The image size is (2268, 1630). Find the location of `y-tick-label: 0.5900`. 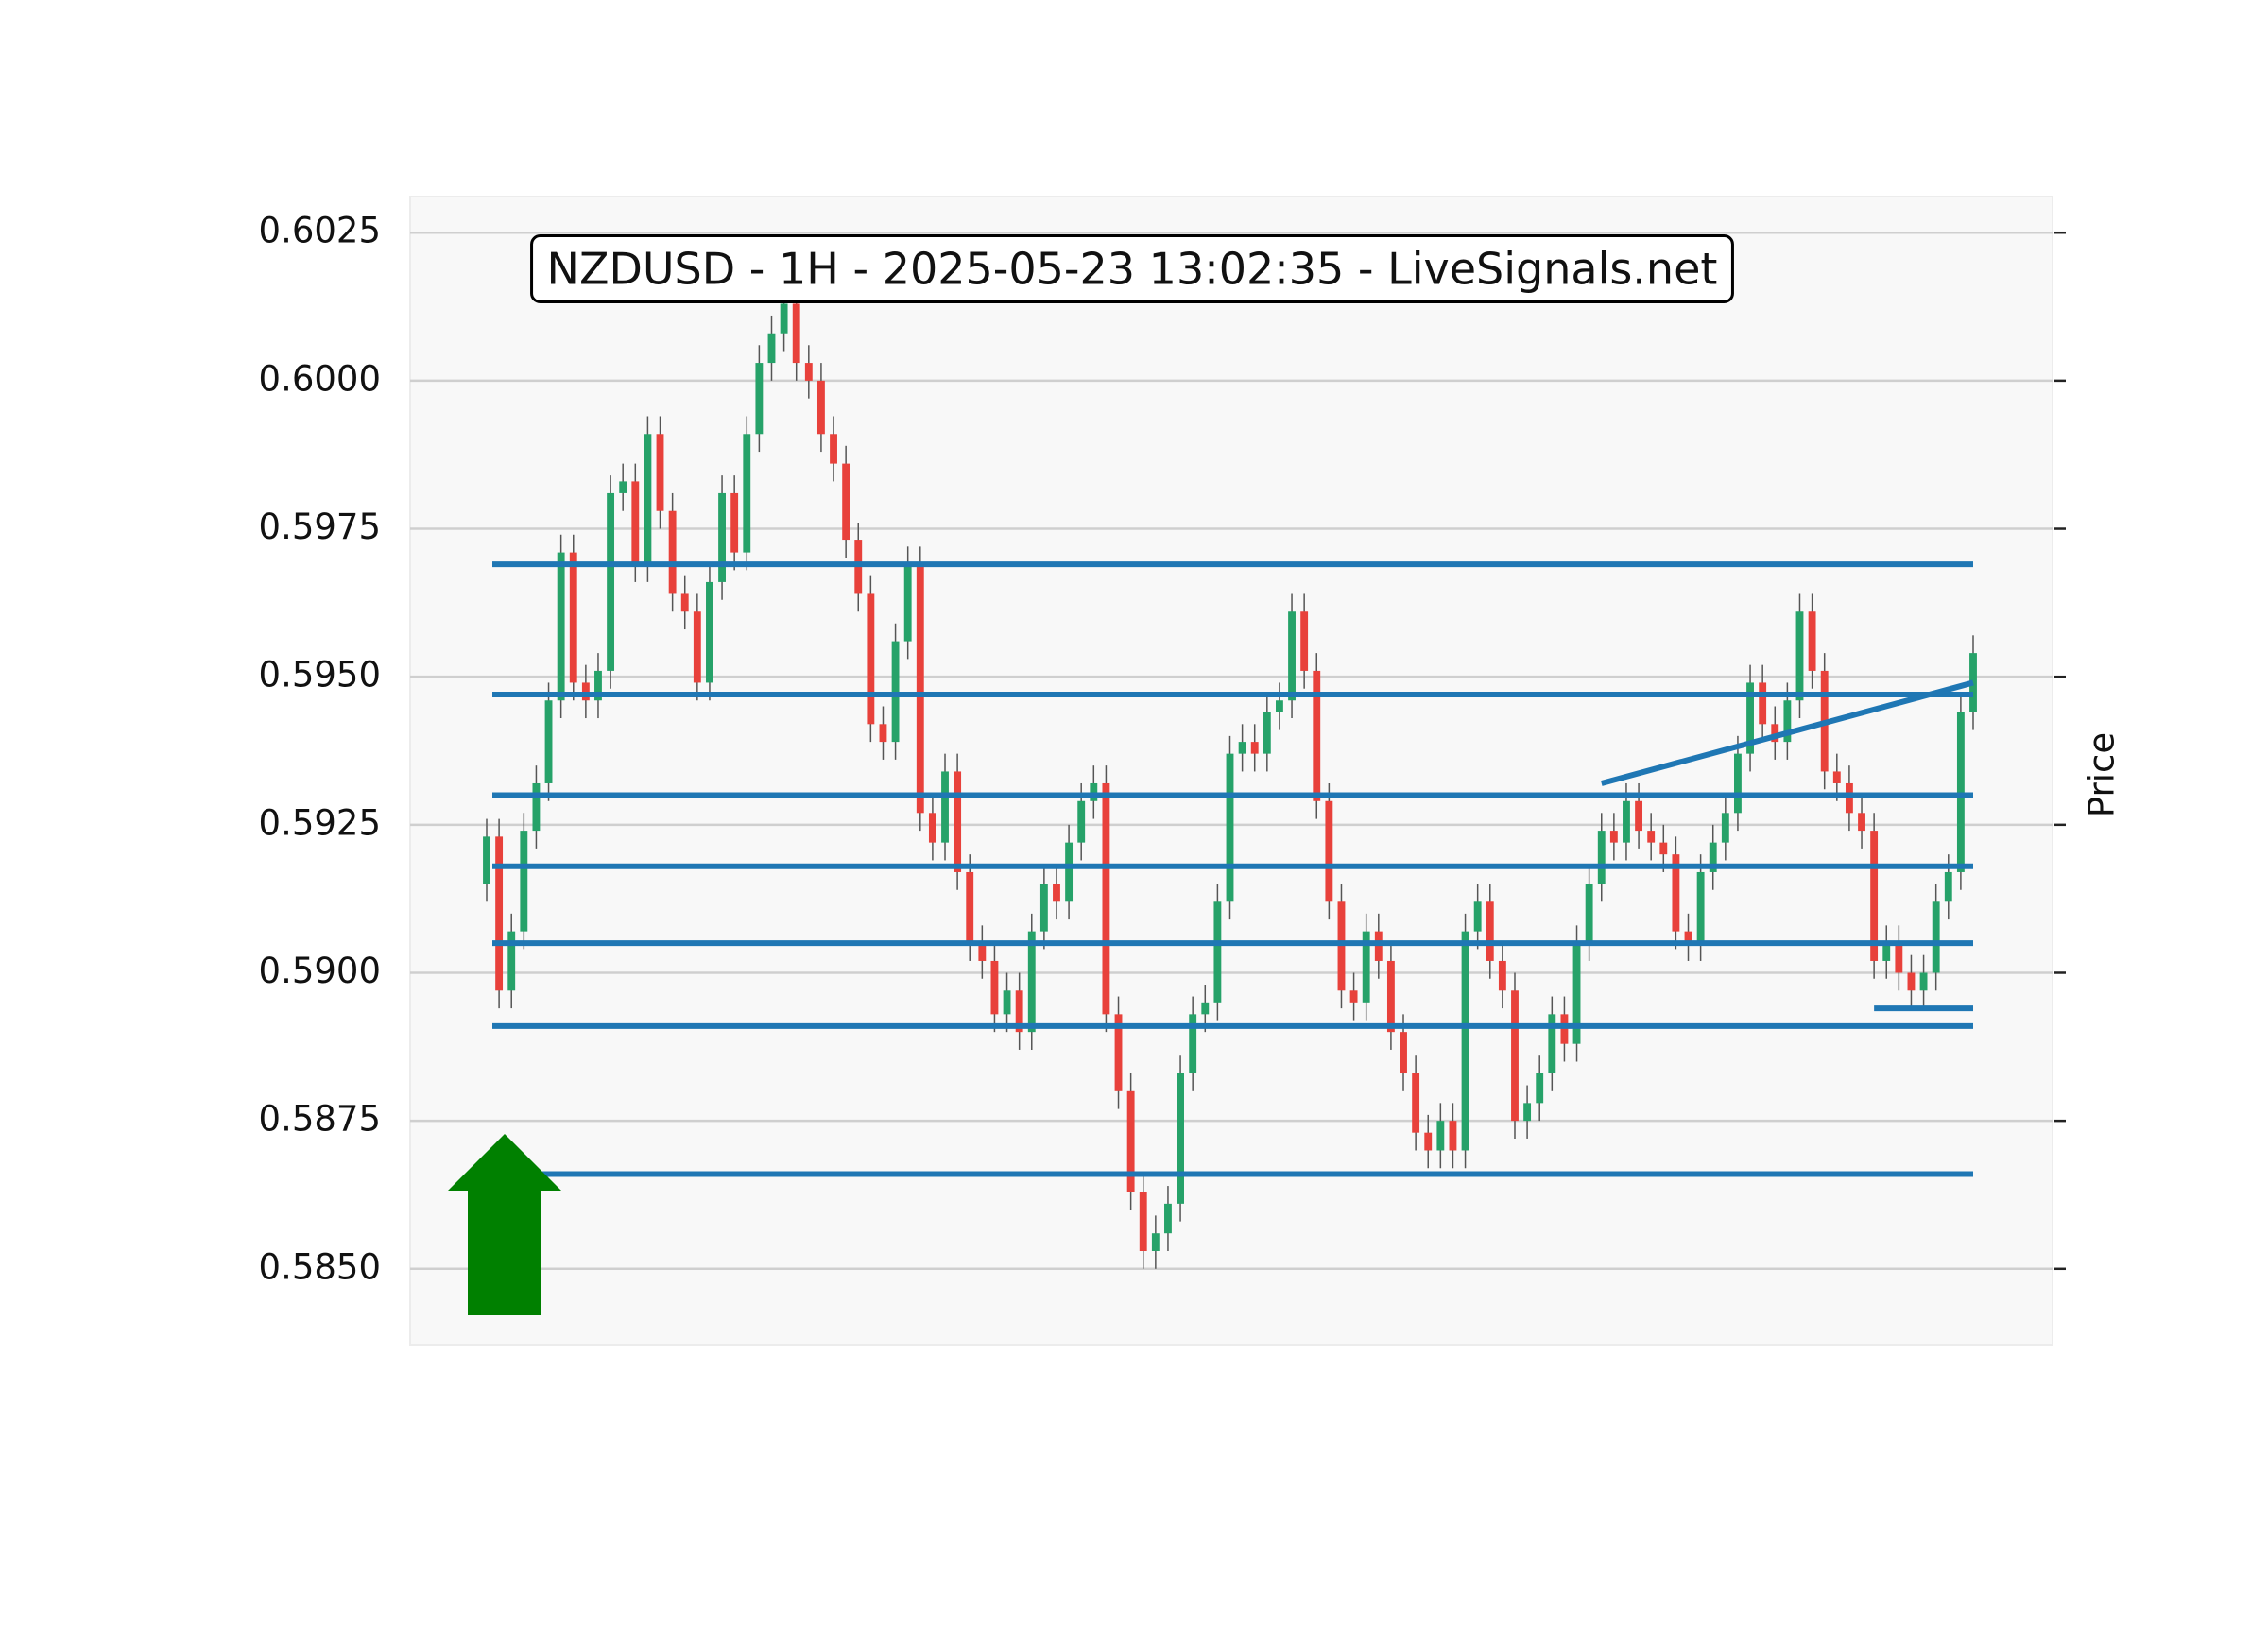

y-tick-label: 0.5900 is located at coordinates (320, 971).